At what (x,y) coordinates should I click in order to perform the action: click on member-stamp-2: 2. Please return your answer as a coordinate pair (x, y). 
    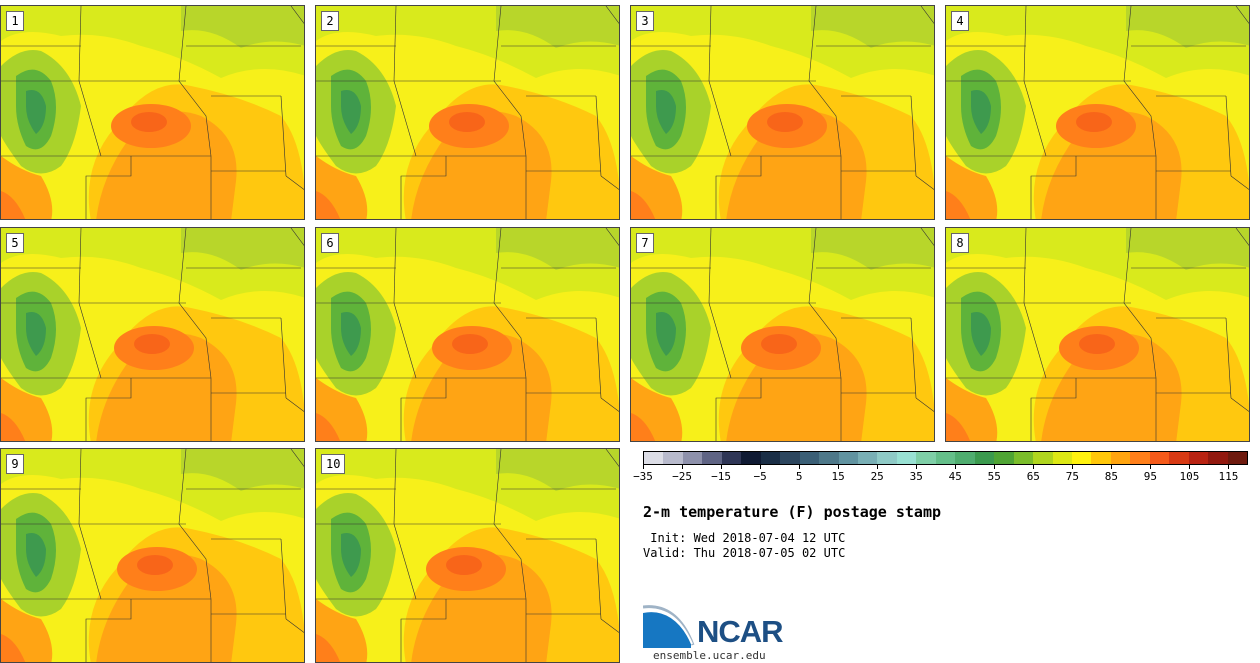
    Looking at the image, I should click on (467, 112).